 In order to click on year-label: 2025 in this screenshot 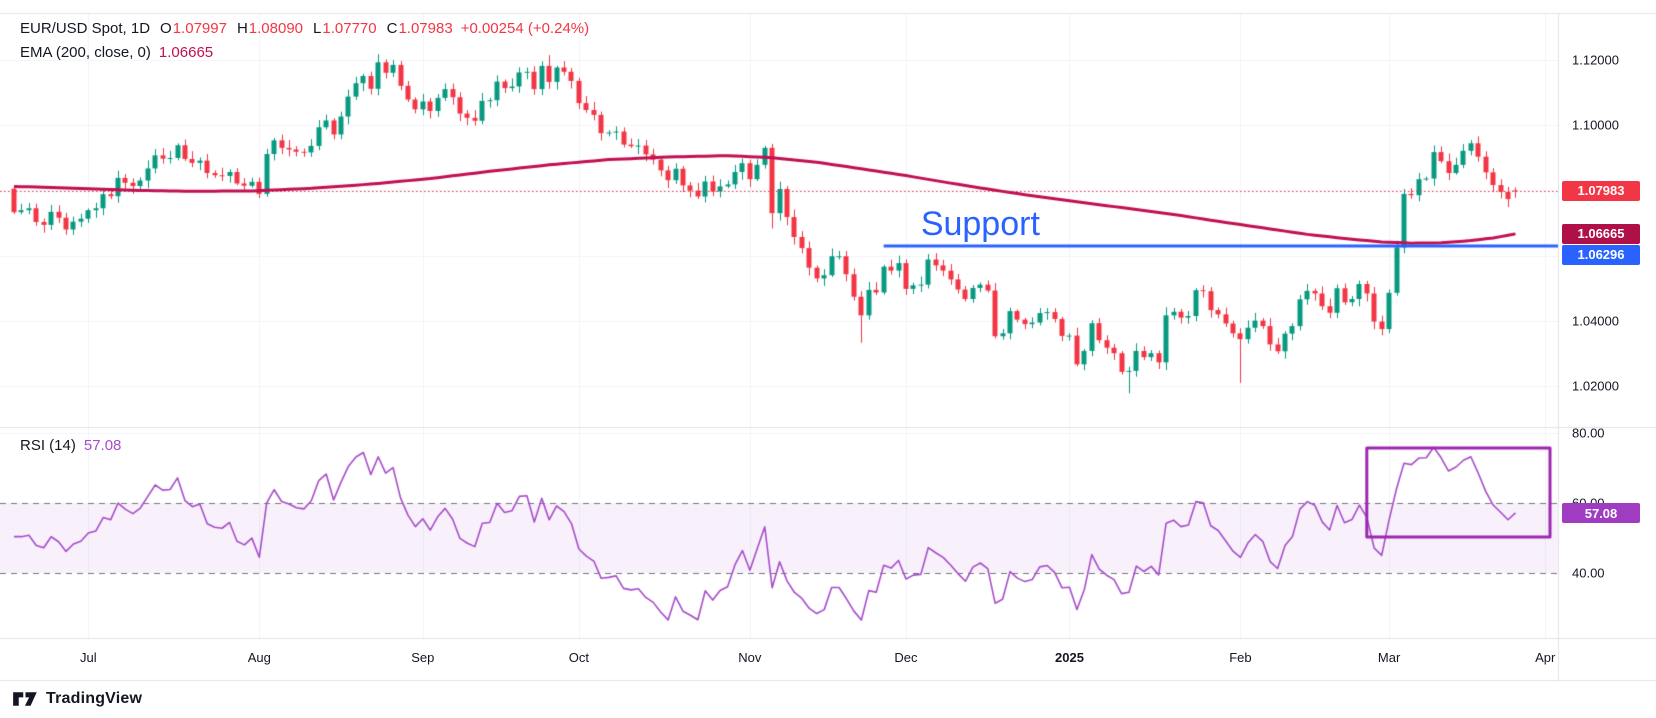, I will do `click(1069, 657)`.